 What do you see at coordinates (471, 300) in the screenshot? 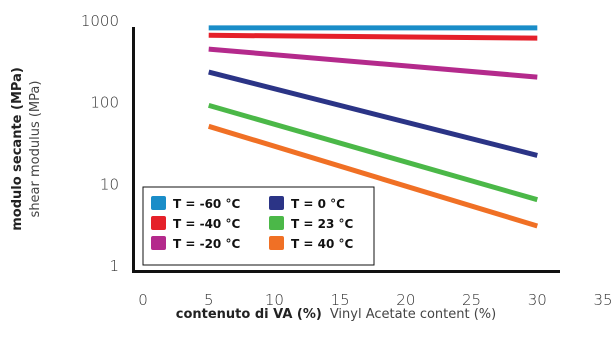
I see `x-tick-label: 25` at bounding box center [471, 300].